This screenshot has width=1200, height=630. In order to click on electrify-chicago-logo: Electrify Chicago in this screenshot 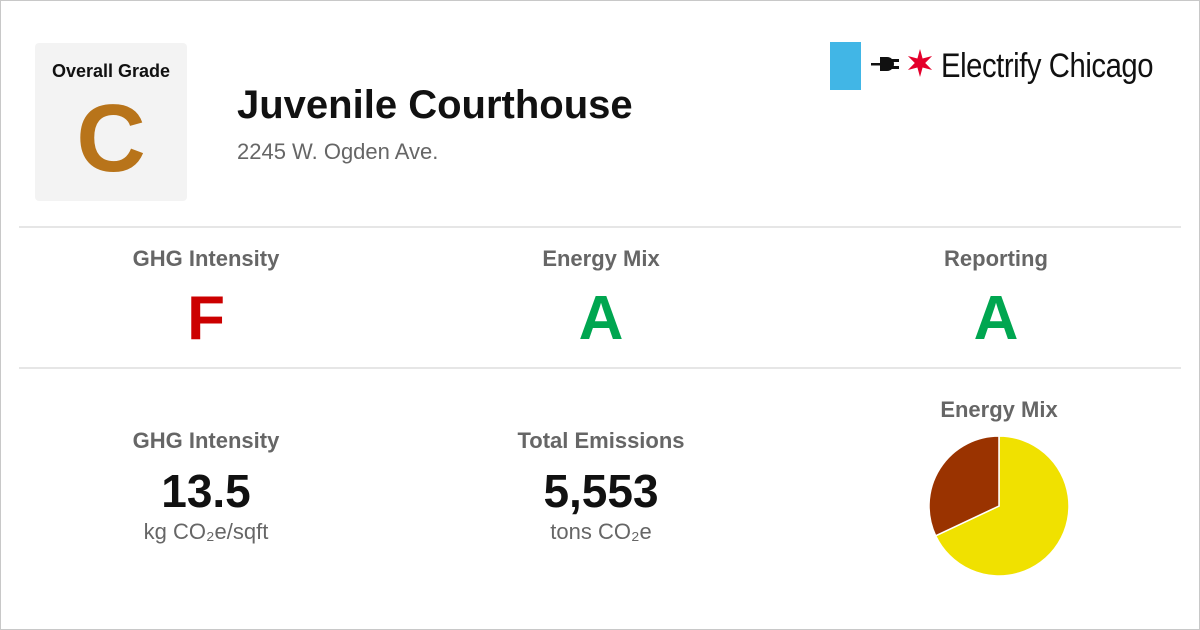, I will do `click(1001, 66)`.